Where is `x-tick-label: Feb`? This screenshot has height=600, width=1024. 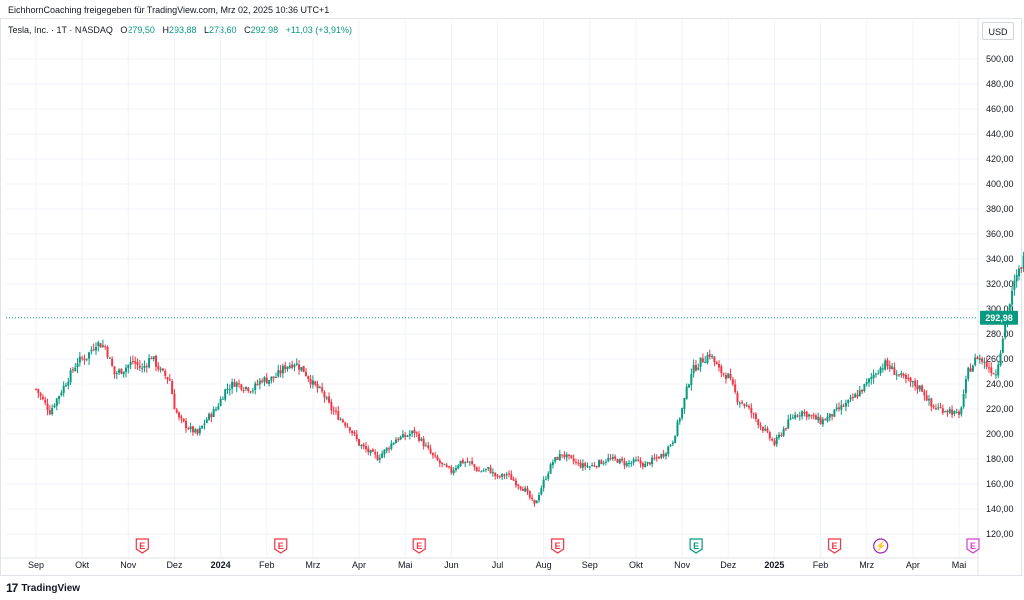 x-tick-label: Feb is located at coordinates (821, 565).